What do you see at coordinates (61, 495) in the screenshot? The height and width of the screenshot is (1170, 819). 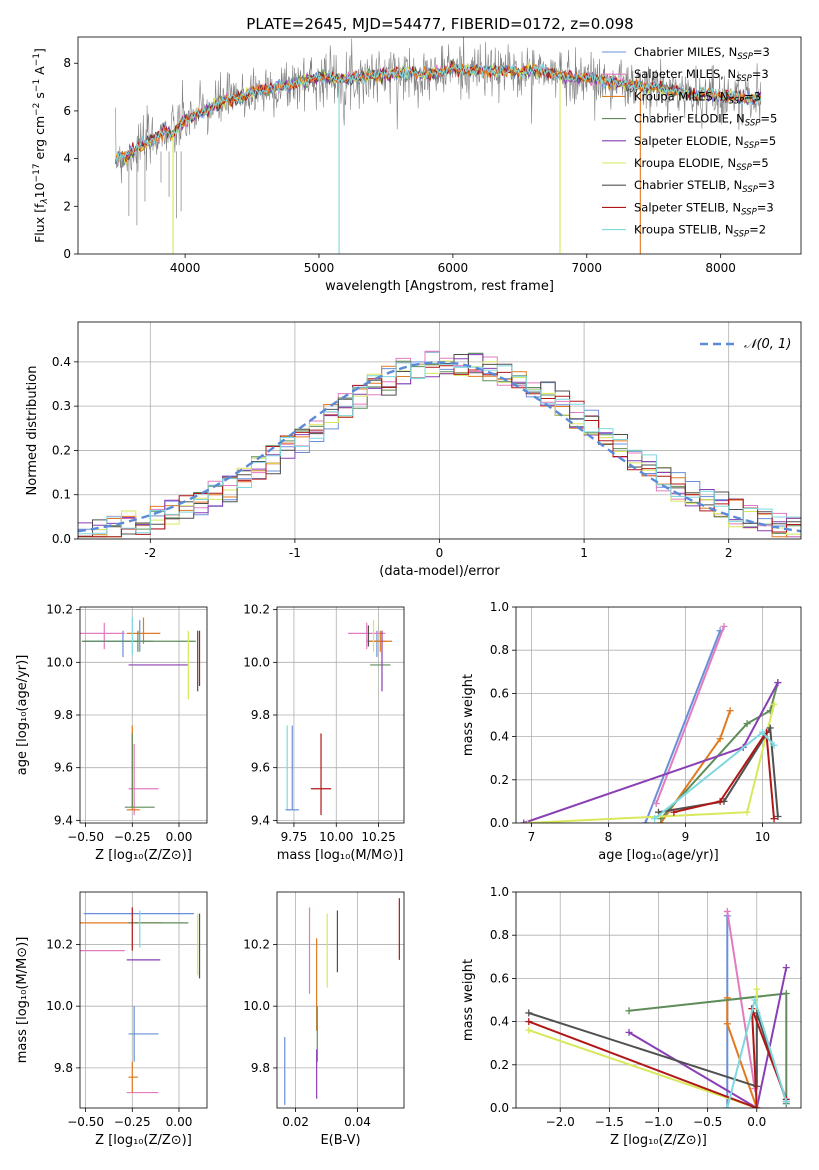 I see `y-tick-label: 0.1` at bounding box center [61, 495].